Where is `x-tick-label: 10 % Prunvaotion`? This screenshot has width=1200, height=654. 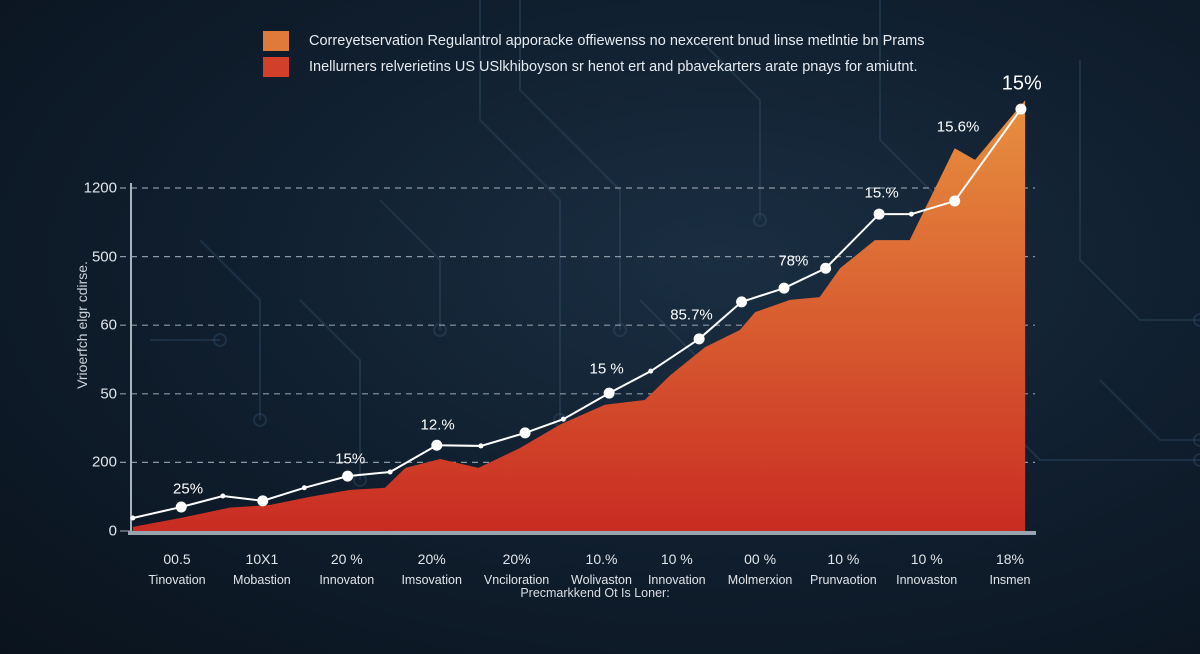 x-tick-label: 10 % Prunvaotion is located at coordinates (843, 569).